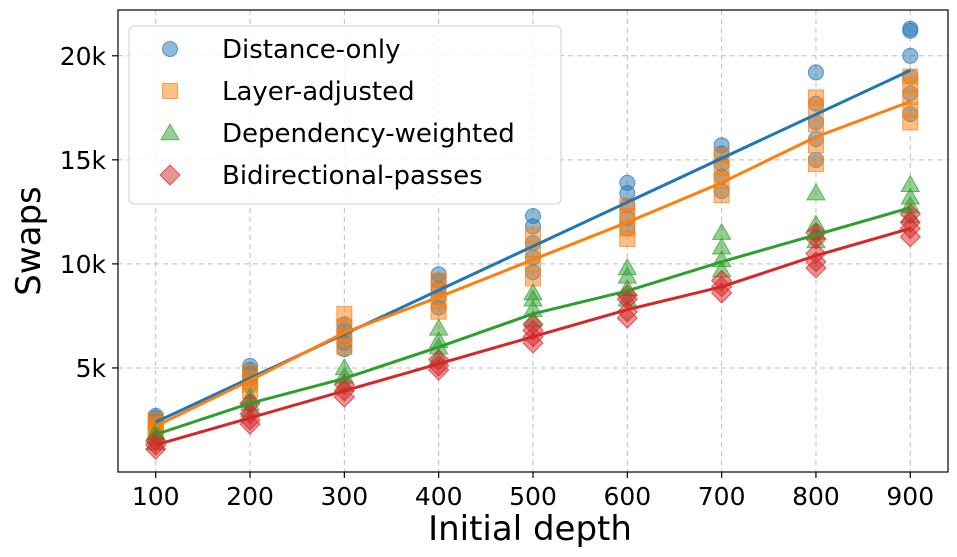  Describe the element at coordinates (250, 496) in the screenshot. I see `x-tick-label: 200` at that location.